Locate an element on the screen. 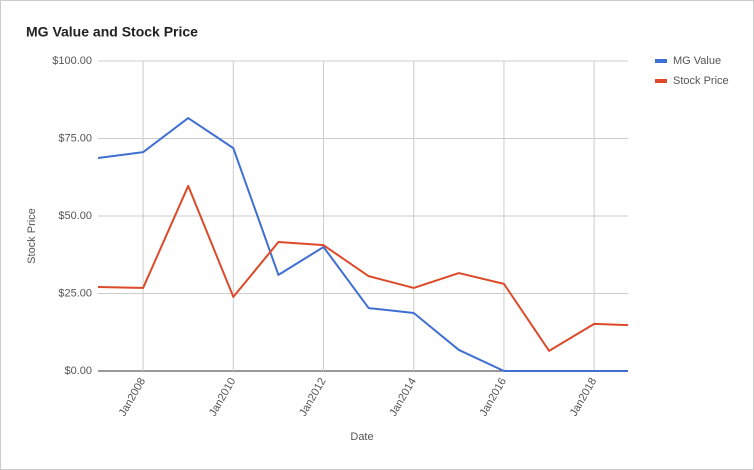 The height and width of the screenshot is (470, 754). y-tick-label: $50.00 is located at coordinates (75, 216).